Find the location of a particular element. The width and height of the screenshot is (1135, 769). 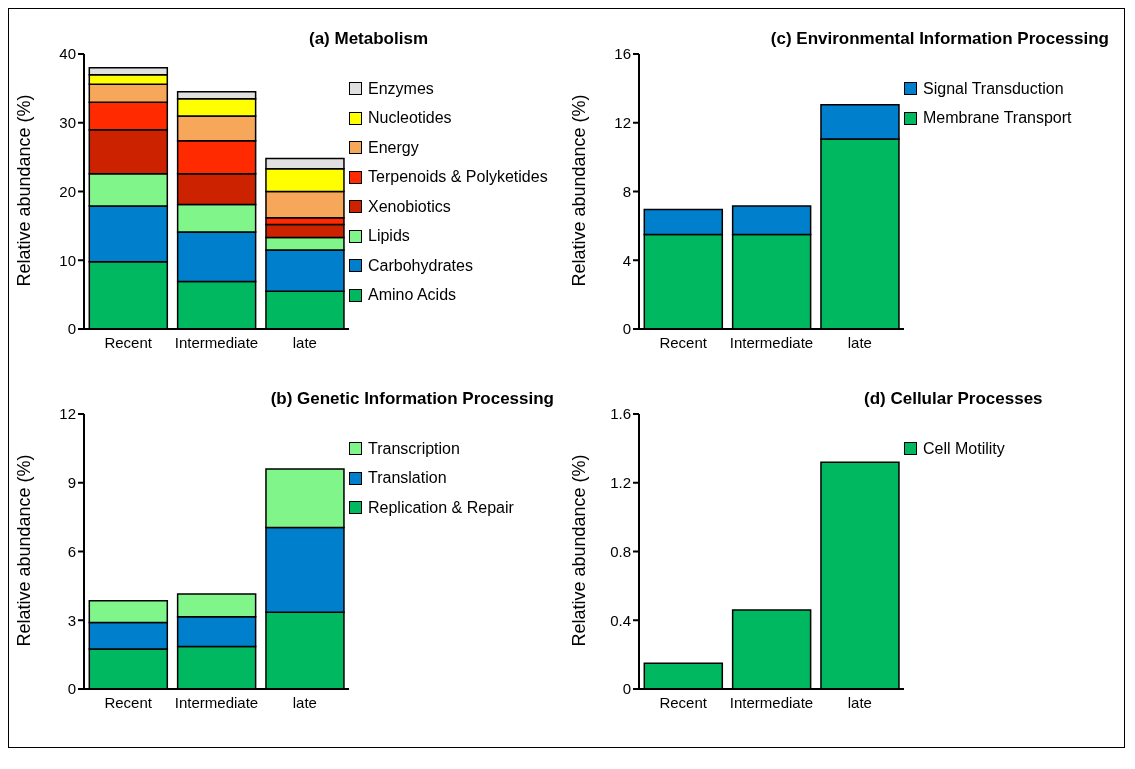

y-tick-label: 20 is located at coordinates (67, 191).